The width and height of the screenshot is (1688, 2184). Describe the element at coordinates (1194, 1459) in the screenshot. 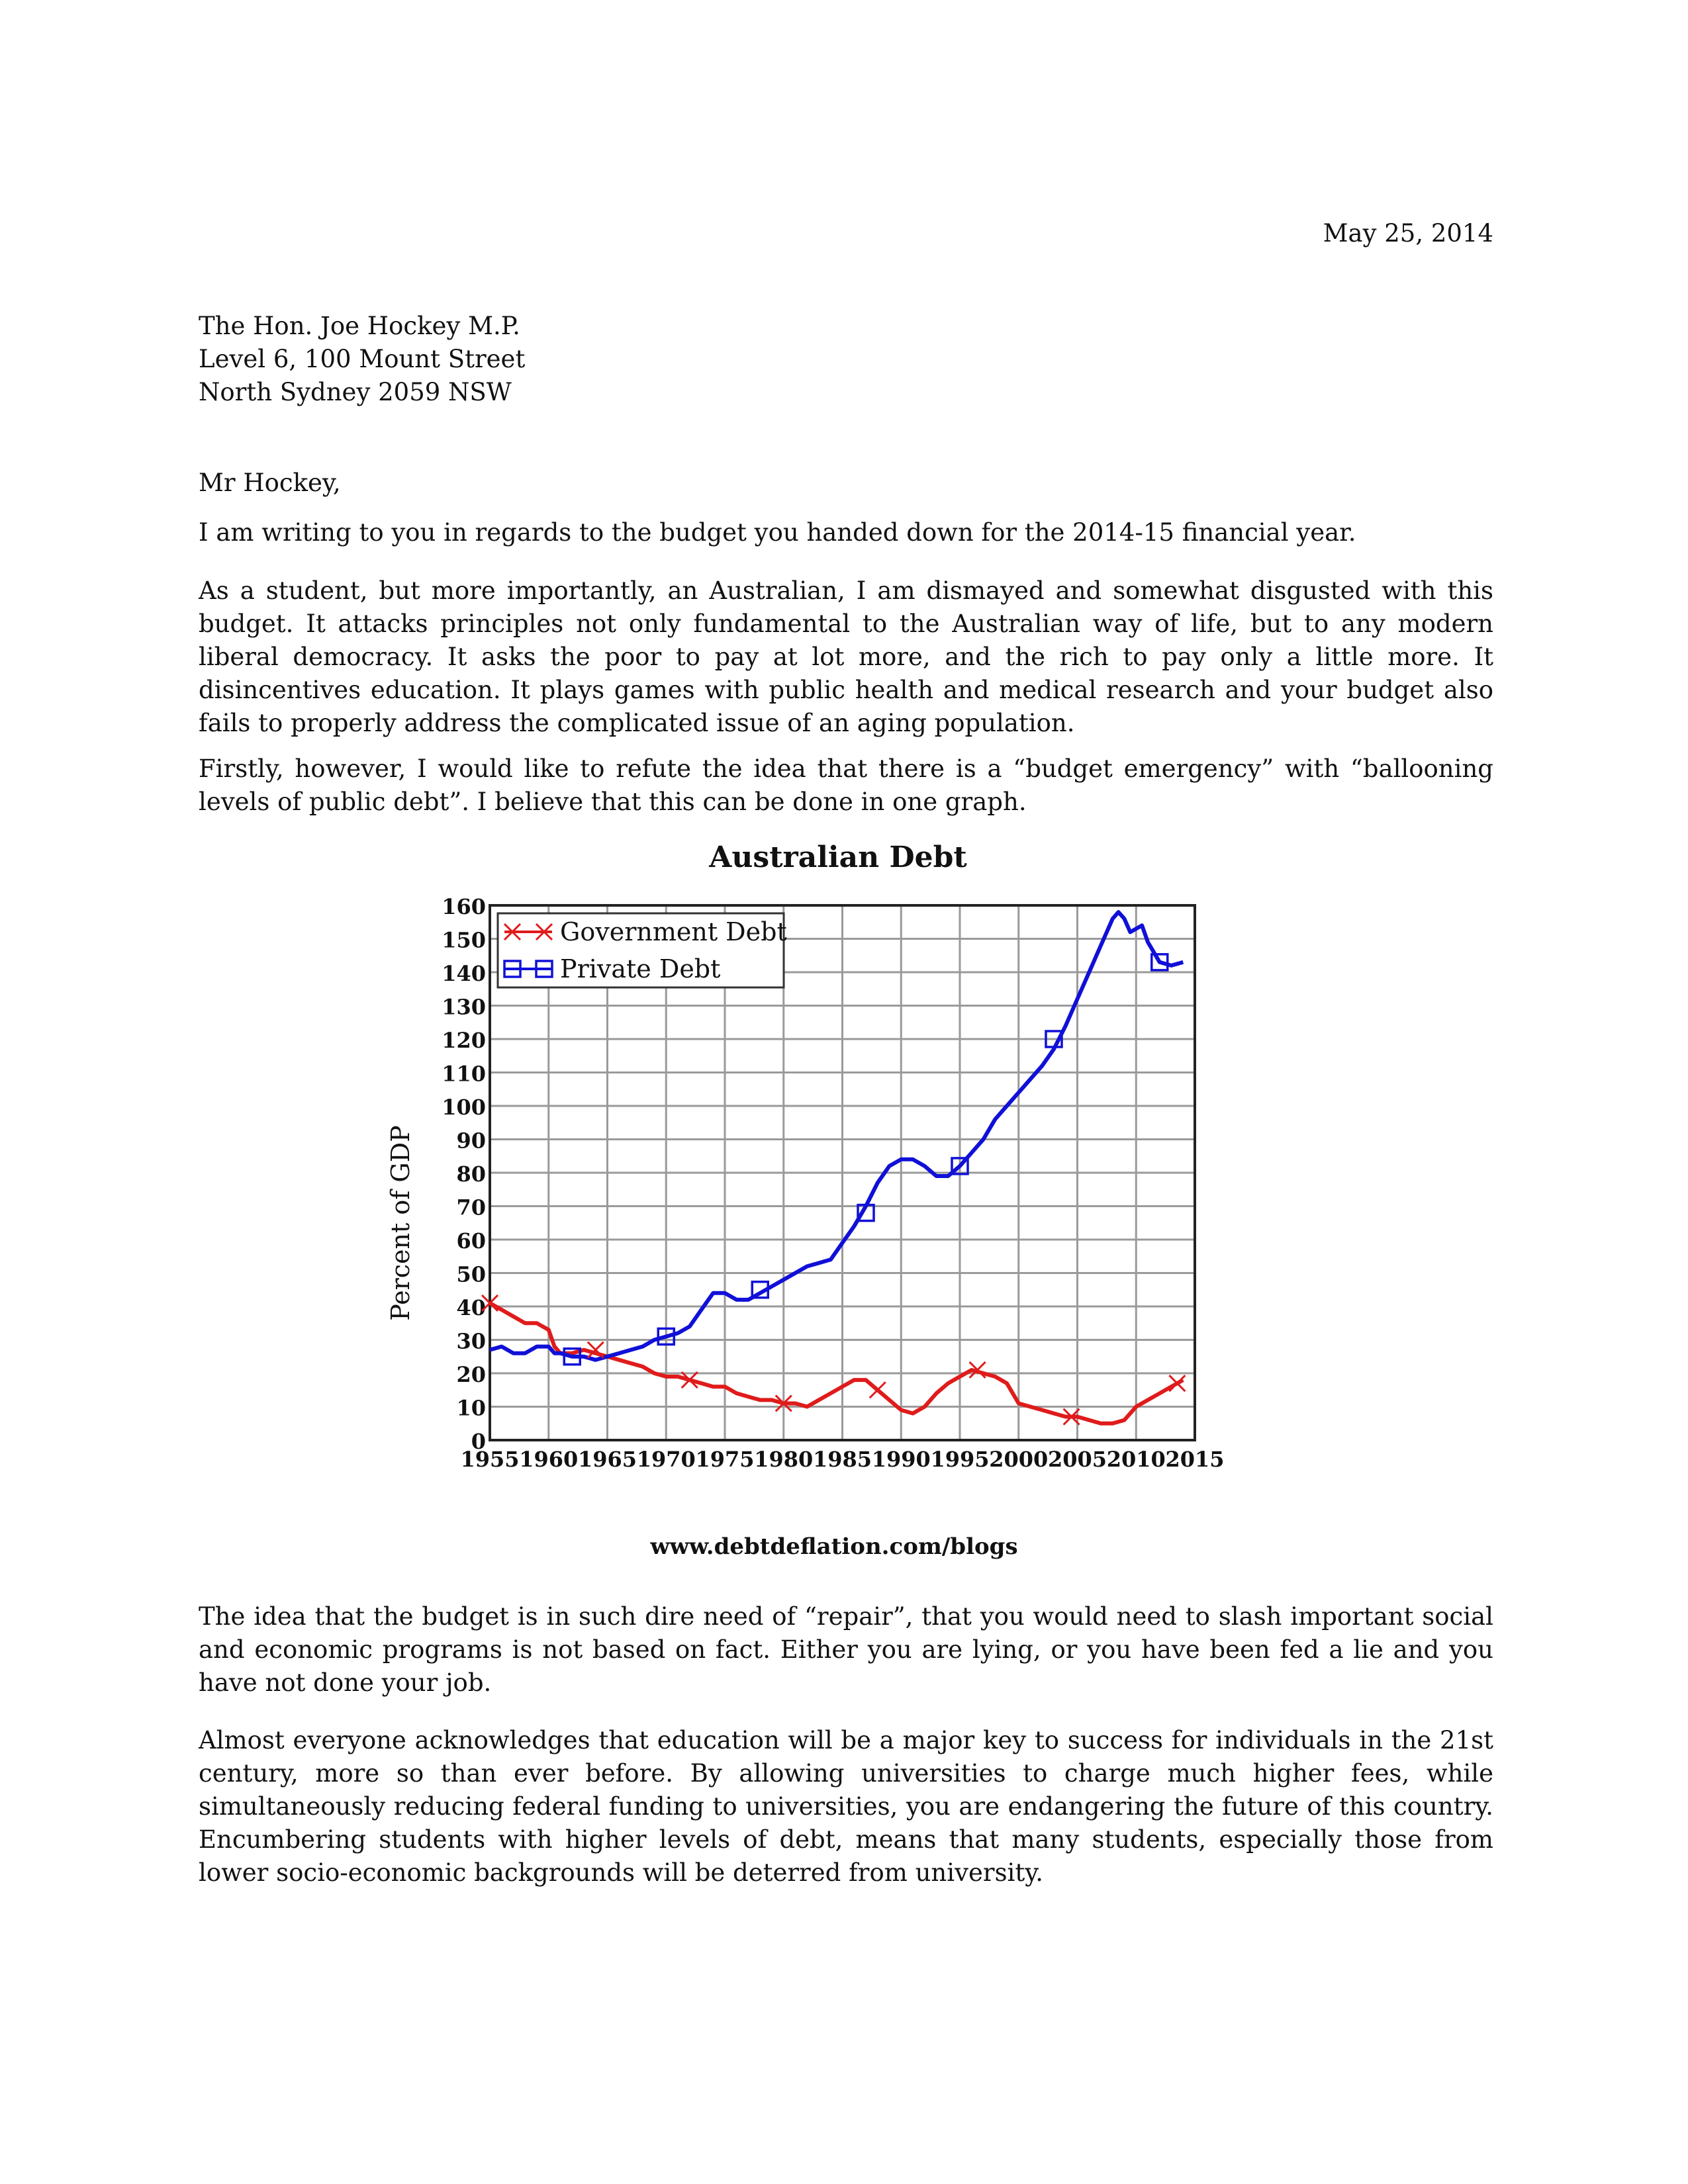

I see `x-tick-label: 2015` at that location.